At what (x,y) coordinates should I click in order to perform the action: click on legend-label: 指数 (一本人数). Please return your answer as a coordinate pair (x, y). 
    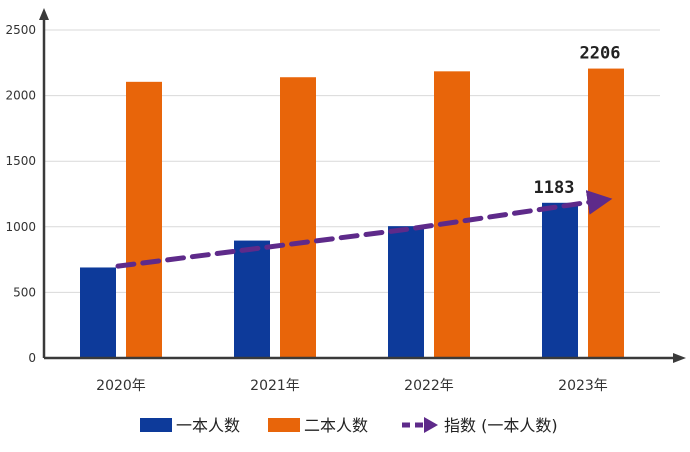
    Looking at the image, I should click on (501, 425).